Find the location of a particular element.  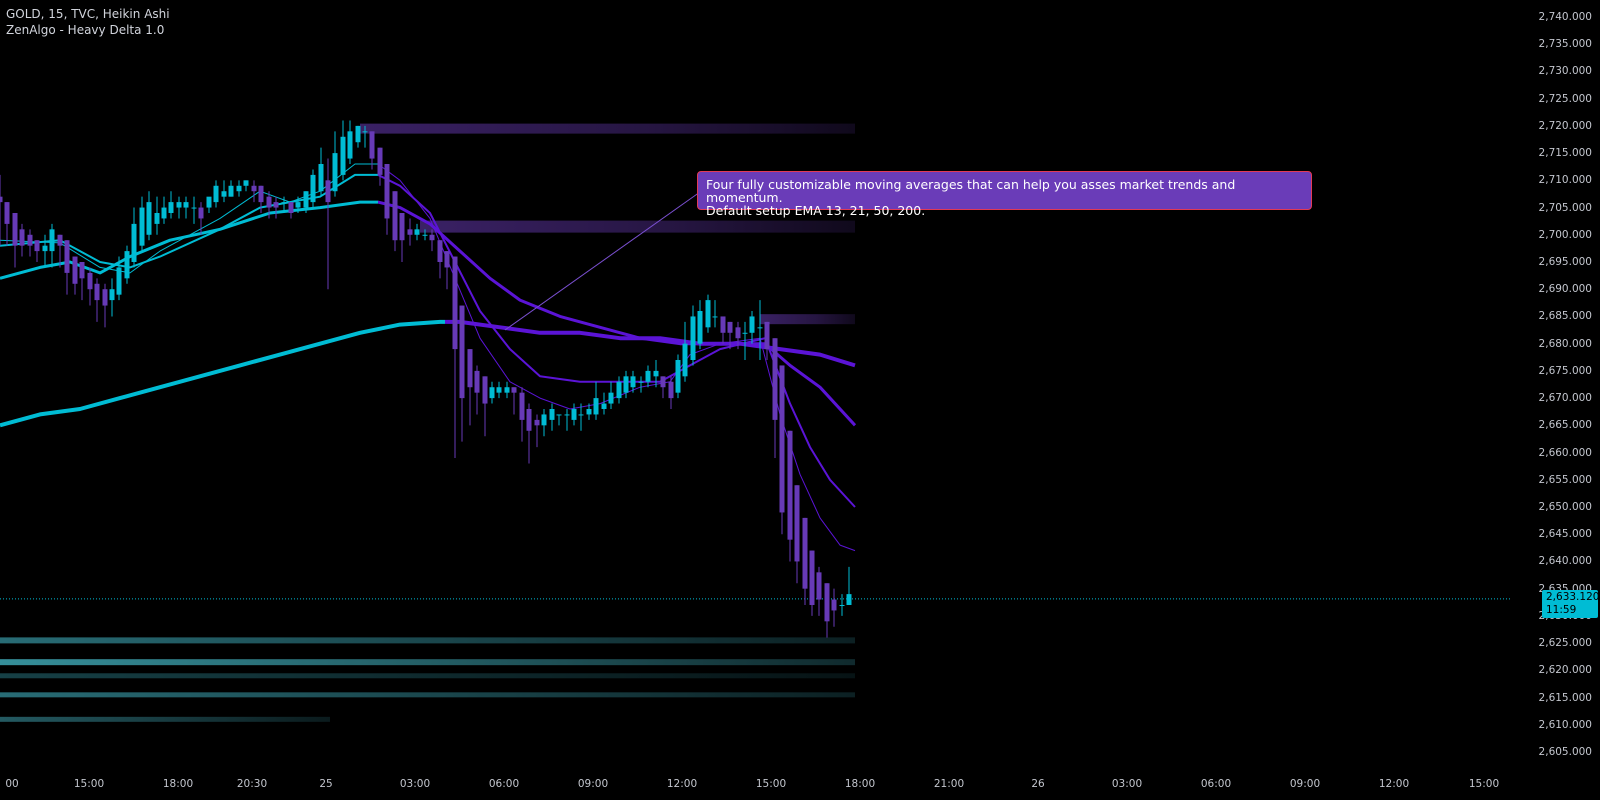

time-tick-label: 25 is located at coordinates (326, 784).